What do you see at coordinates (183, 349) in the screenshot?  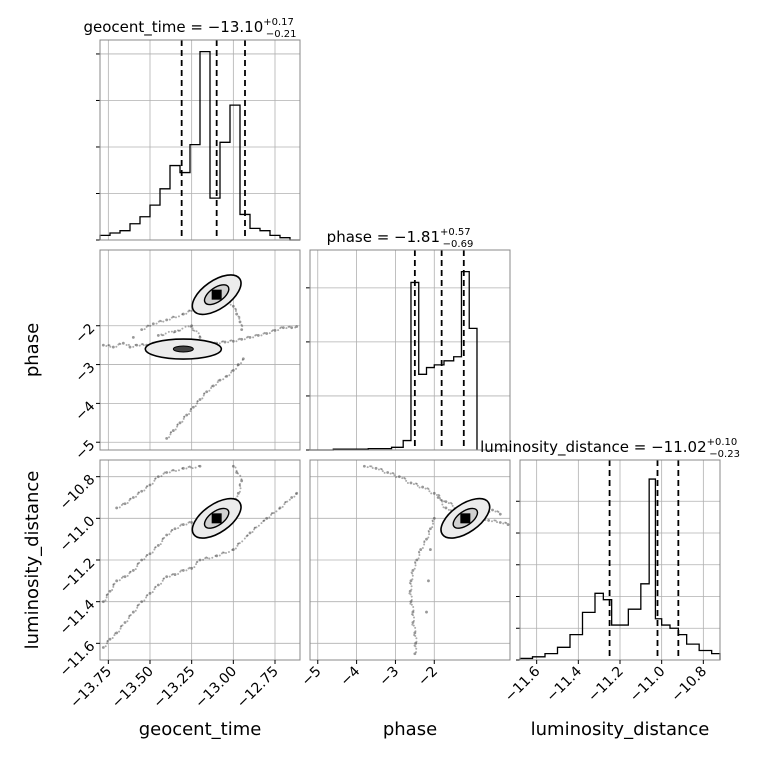 I see `contour-secondary-inner` at bounding box center [183, 349].